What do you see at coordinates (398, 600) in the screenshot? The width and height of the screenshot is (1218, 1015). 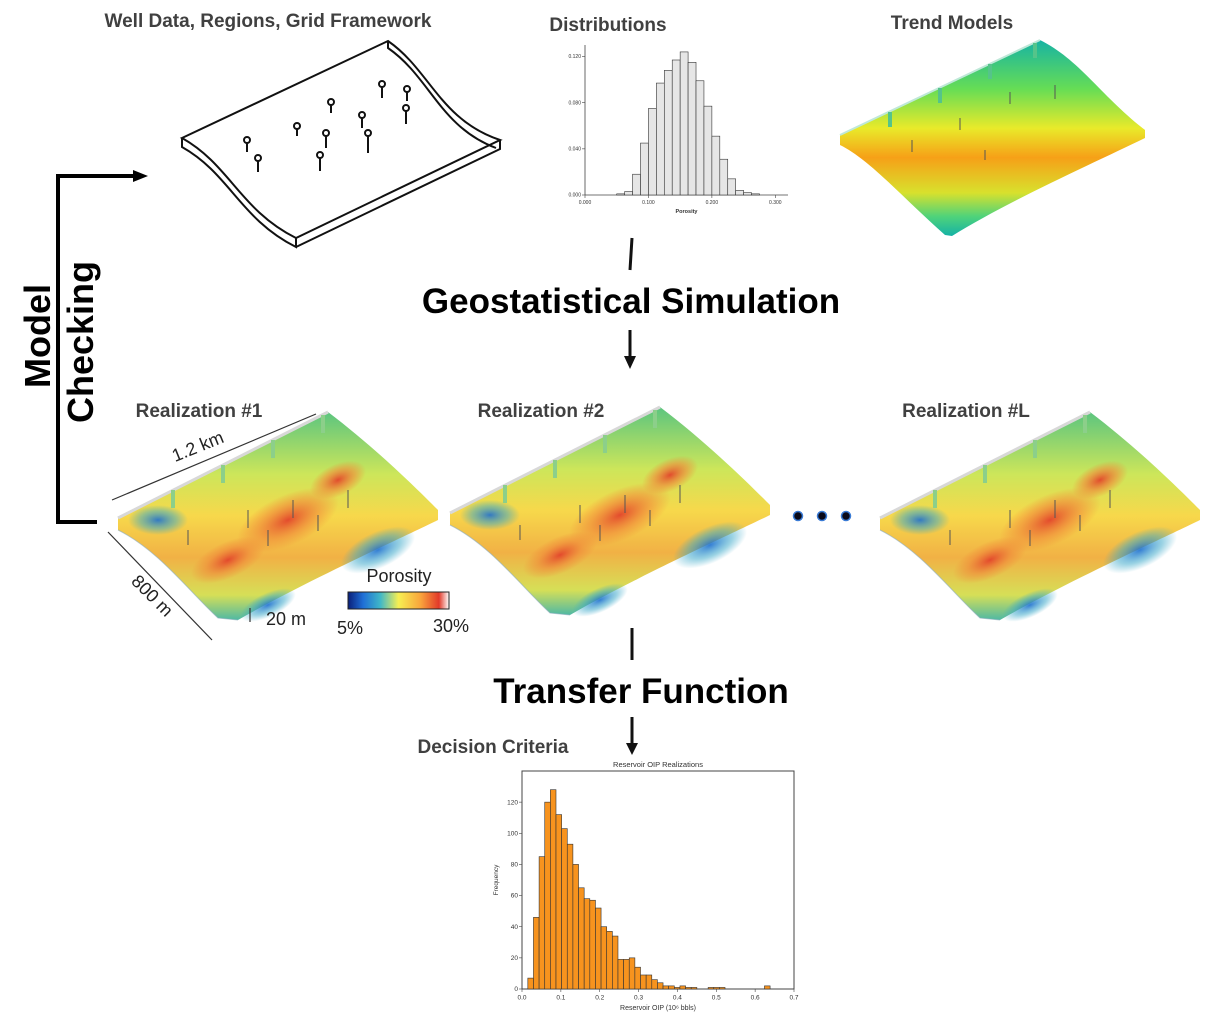 I see `porosity-colorbar` at bounding box center [398, 600].